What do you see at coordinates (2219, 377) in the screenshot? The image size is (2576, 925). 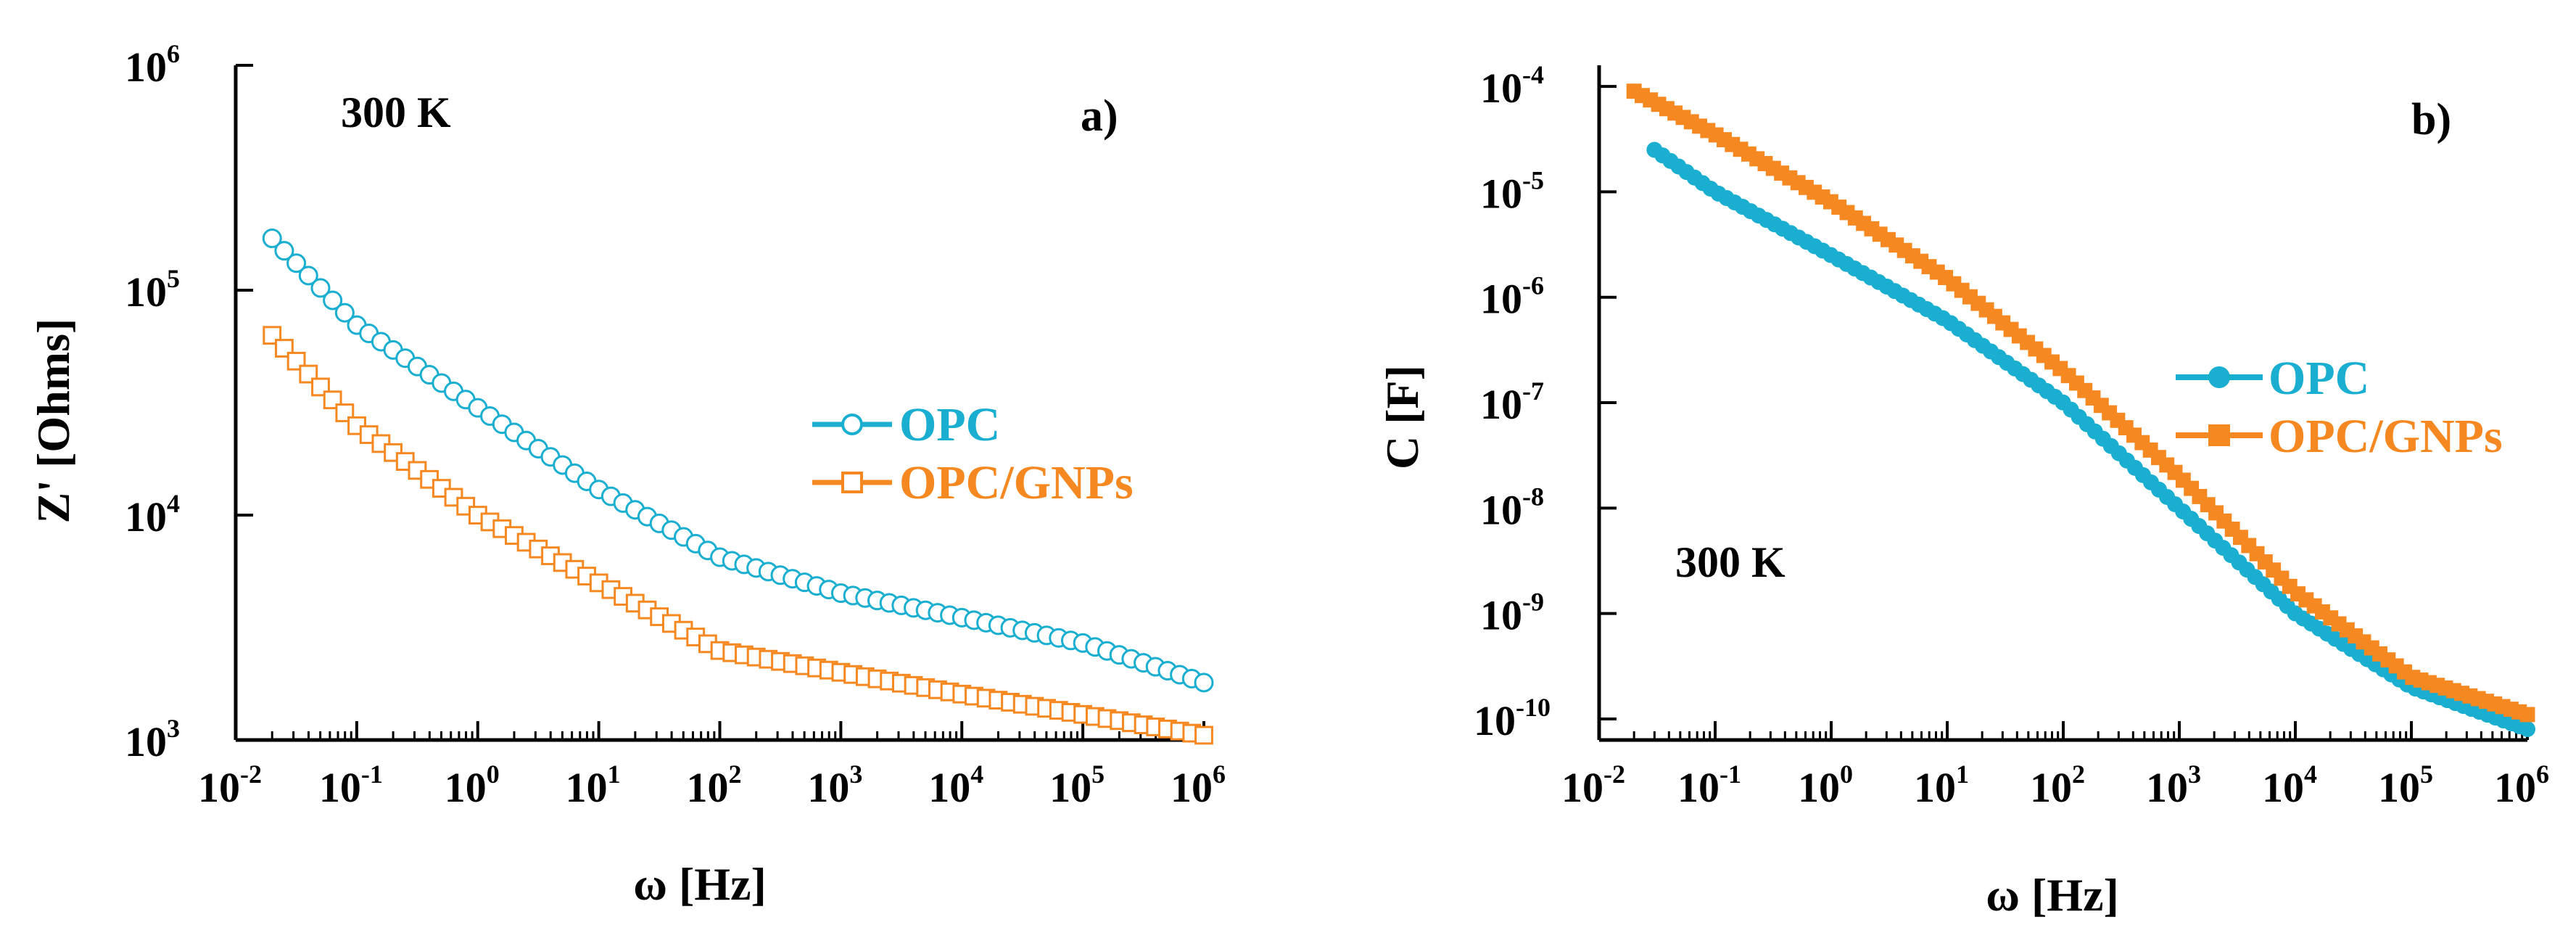 I see `legend-b-opc-marker` at bounding box center [2219, 377].